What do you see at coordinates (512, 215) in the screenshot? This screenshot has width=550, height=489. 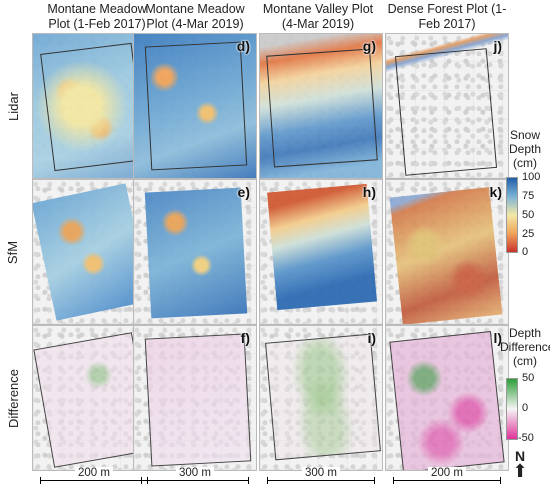 I see `snow-colorbar` at bounding box center [512, 215].